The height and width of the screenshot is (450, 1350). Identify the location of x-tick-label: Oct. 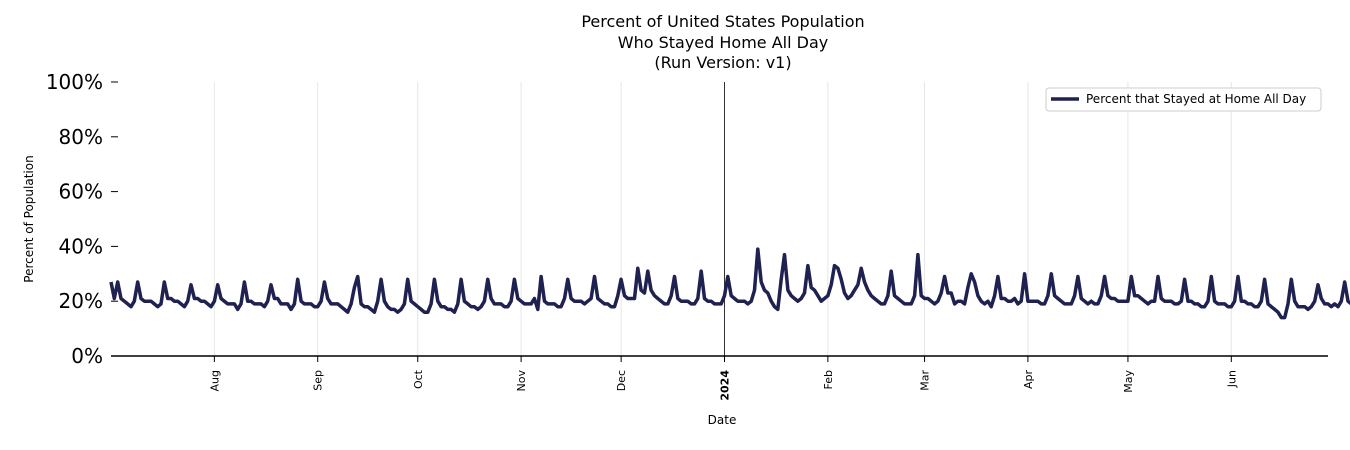
(418, 379).